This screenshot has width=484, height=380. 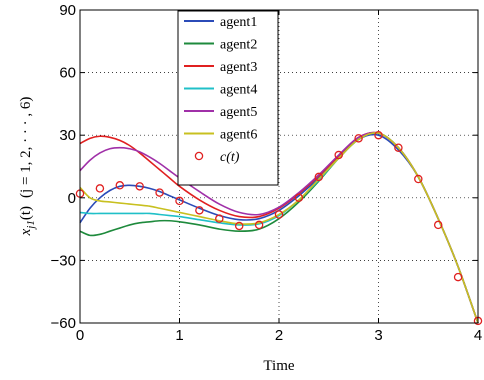 I want to click on x-tick-label: 2, so click(x=279, y=335).